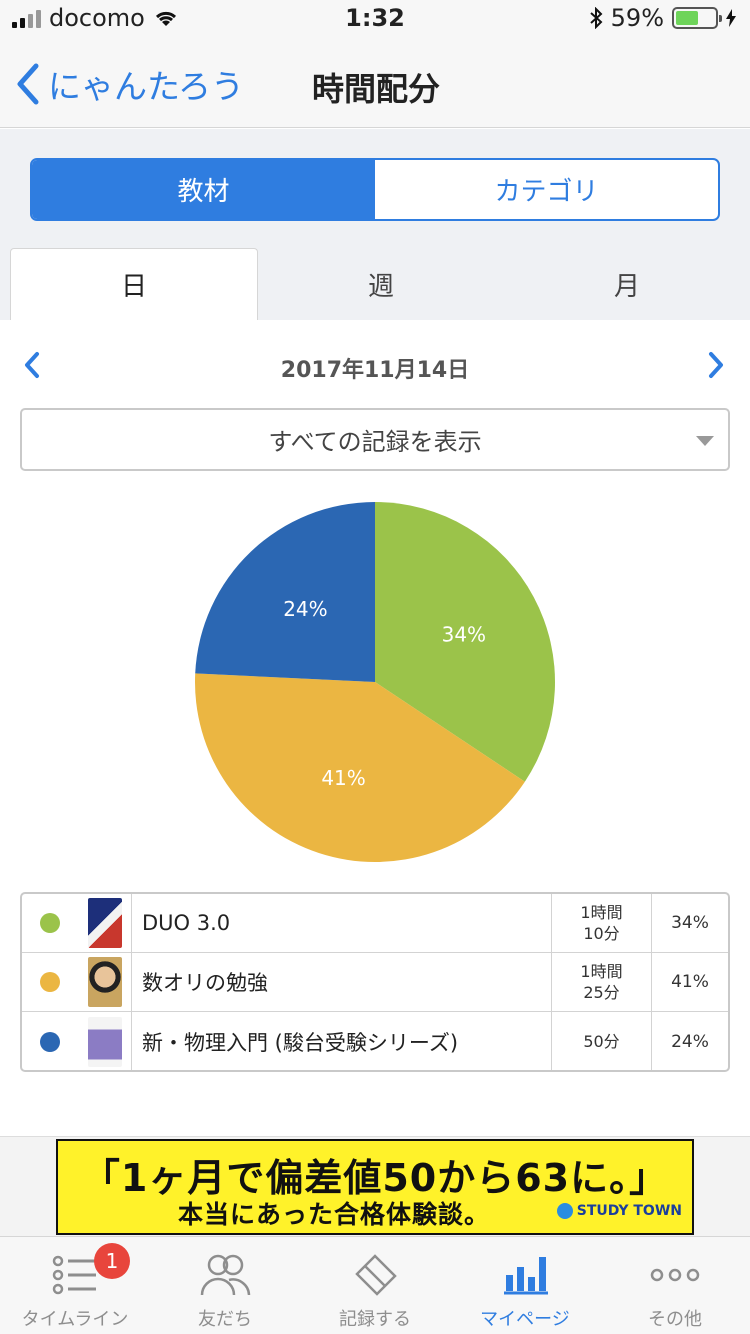  I want to click on tab-label: マイページ, so click(525, 1319).